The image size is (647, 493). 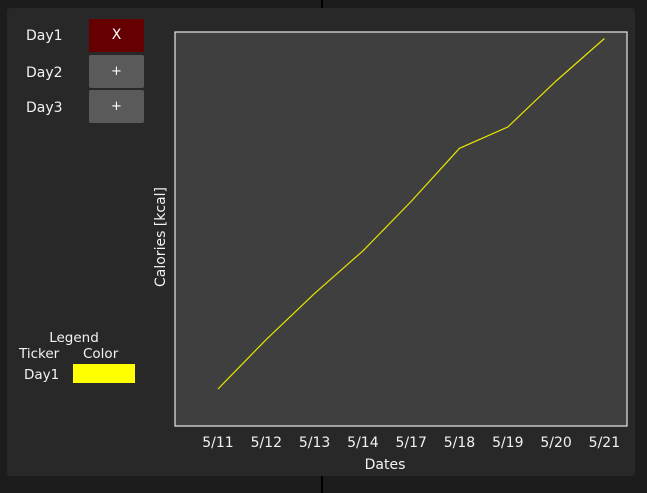 What do you see at coordinates (44, 73) in the screenshot?
I see `day2-label: Day2` at bounding box center [44, 73].